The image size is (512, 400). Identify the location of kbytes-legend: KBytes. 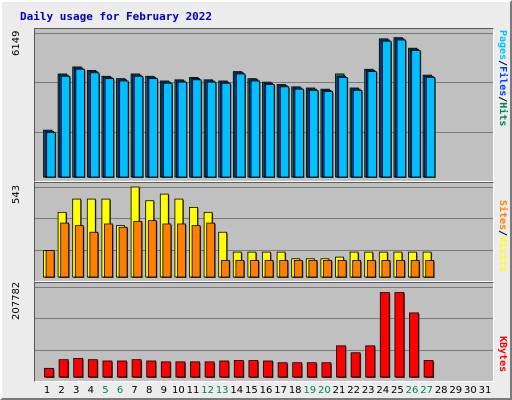
(502, 354).